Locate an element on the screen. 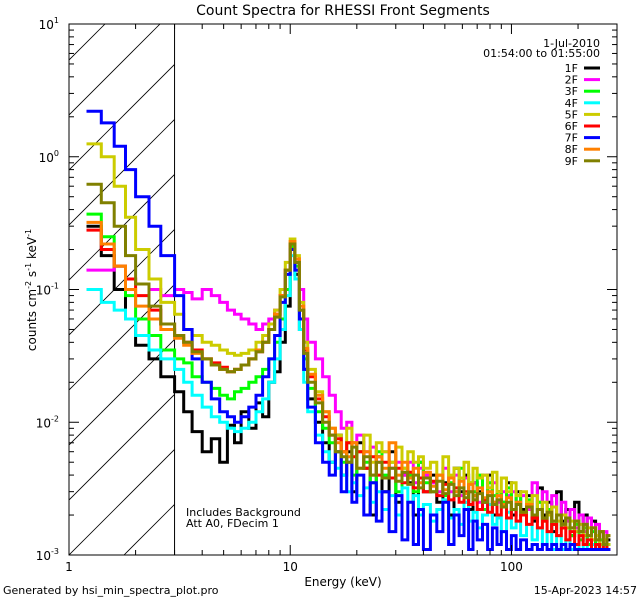 This screenshot has width=640, height=600. y-tick-label: 10⁰ is located at coordinates (49, 157).